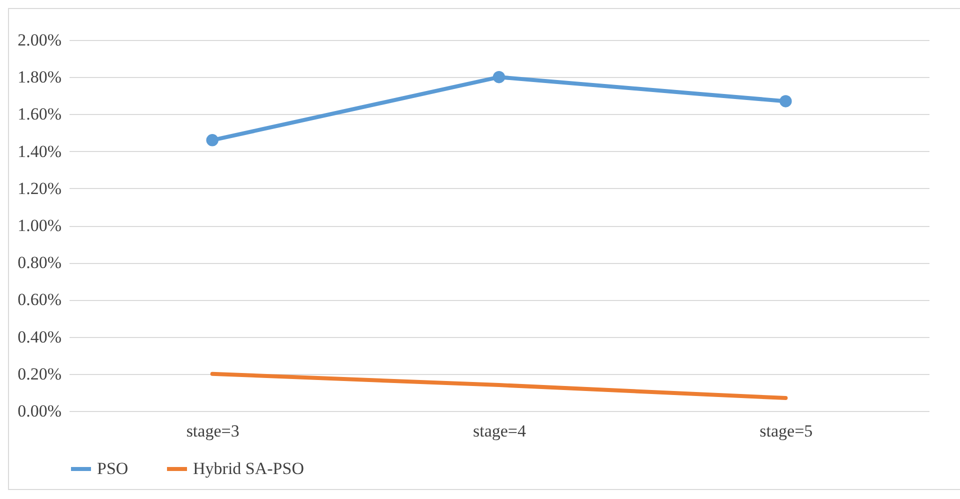 Image resolution: width=960 pixels, height=499 pixels. Describe the element at coordinates (40, 40) in the screenshot. I see `y-tick-label: 2.00%` at that location.